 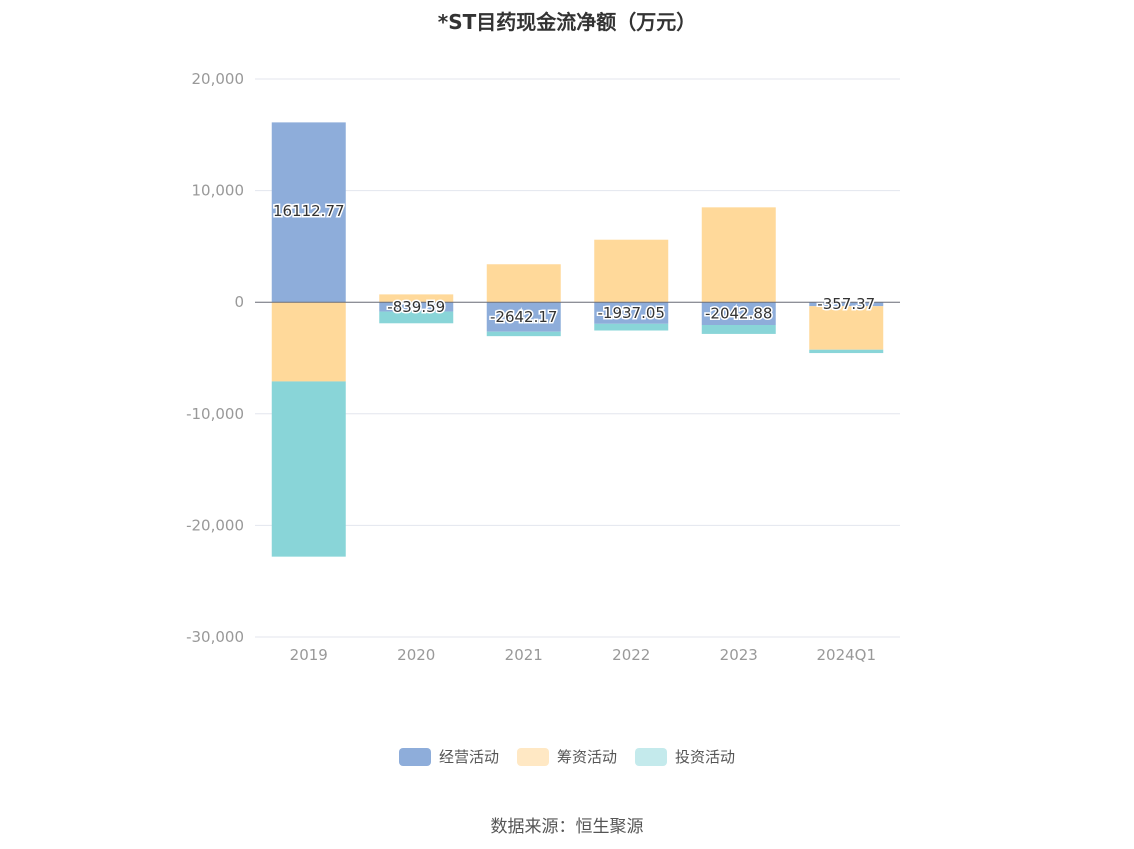 What do you see at coordinates (846, 655) in the screenshot?
I see `x-tick-label: 2024Q1` at bounding box center [846, 655].